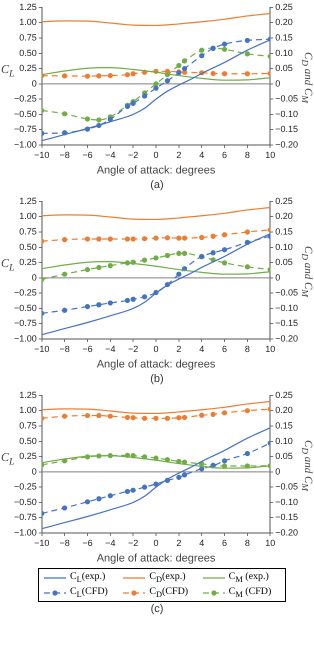  Describe the element at coordinates (225, 155) in the screenshot. I see `x-tick-label: 6` at that location.